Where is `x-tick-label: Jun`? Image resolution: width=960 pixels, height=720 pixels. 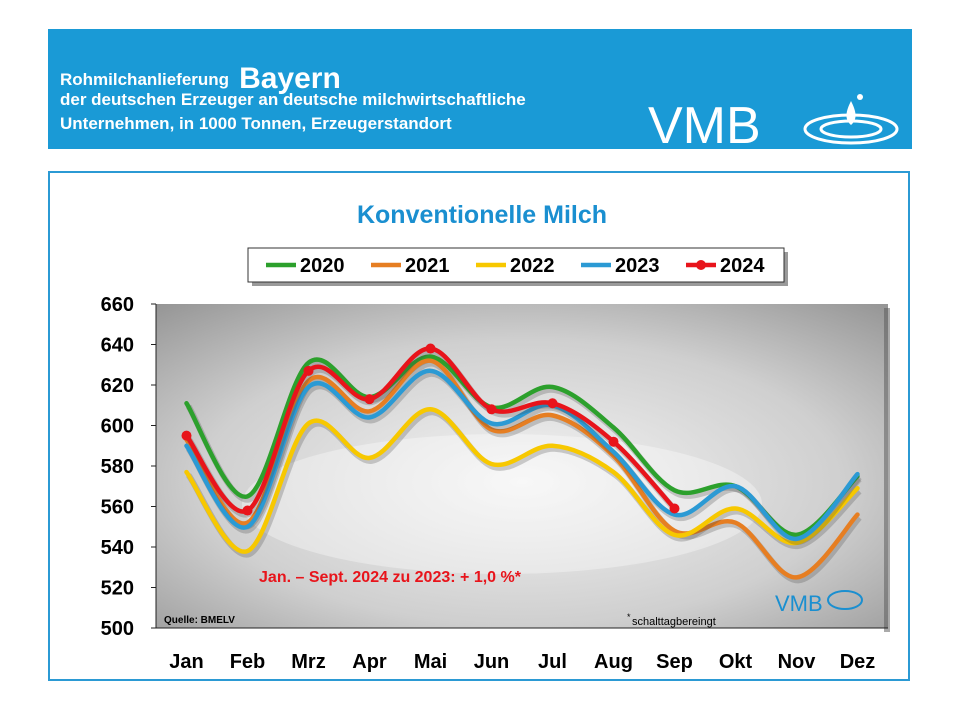 x-tick-label: Jun is located at coordinates (492, 662).